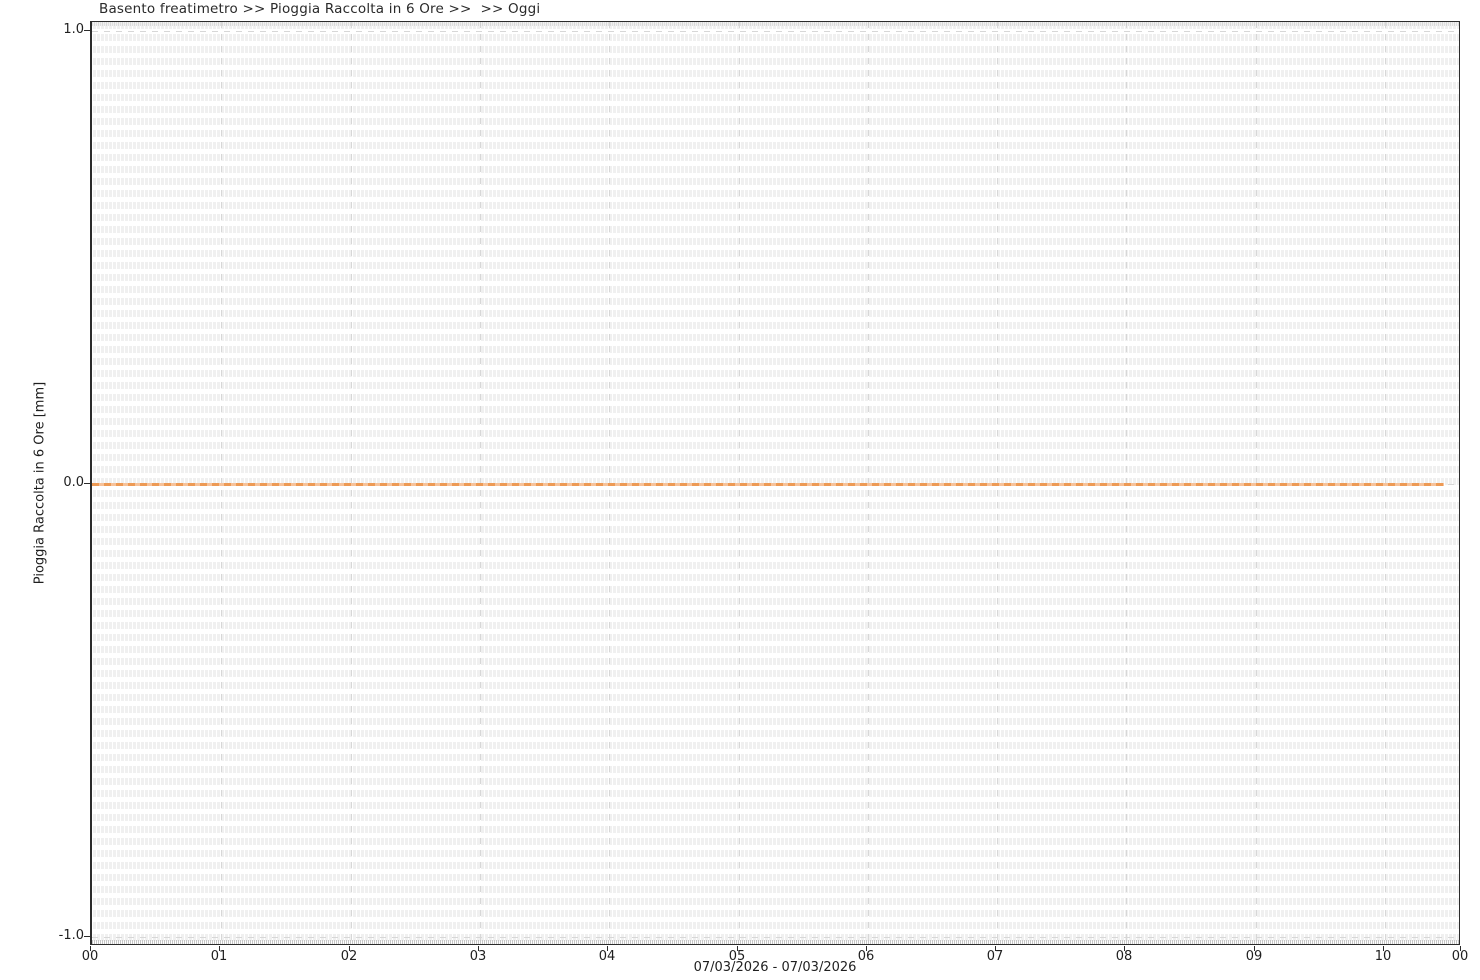  What do you see at coordinates (737, 956) in the screenshot?
I see `x-axis-tick-label: 05` at bounding box center [737, 956].